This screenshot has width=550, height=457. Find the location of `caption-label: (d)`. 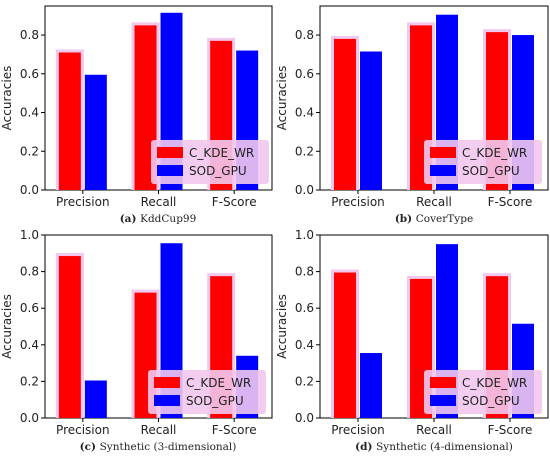

caption-label: (d) is located at coordinates (365, 447).